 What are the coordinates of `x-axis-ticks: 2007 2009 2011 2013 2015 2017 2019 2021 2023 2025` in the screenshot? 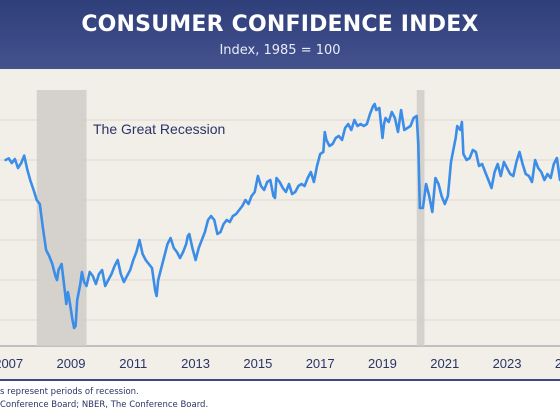 It's located at (280, 363).